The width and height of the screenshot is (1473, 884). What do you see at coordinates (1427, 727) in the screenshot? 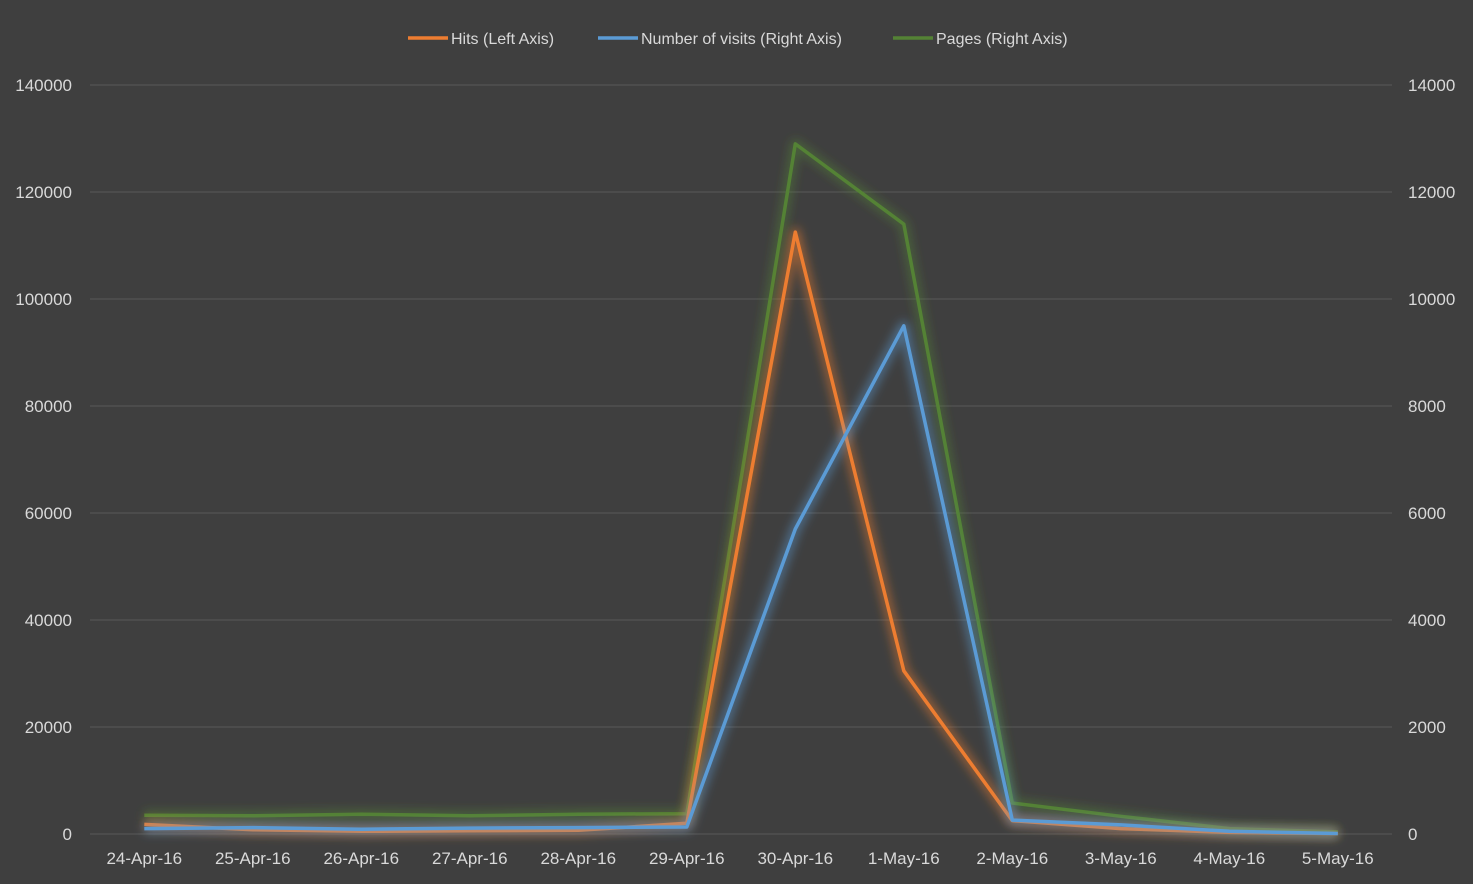
I see `right-tick-label: 2000` at bounding box center [1427, 727].